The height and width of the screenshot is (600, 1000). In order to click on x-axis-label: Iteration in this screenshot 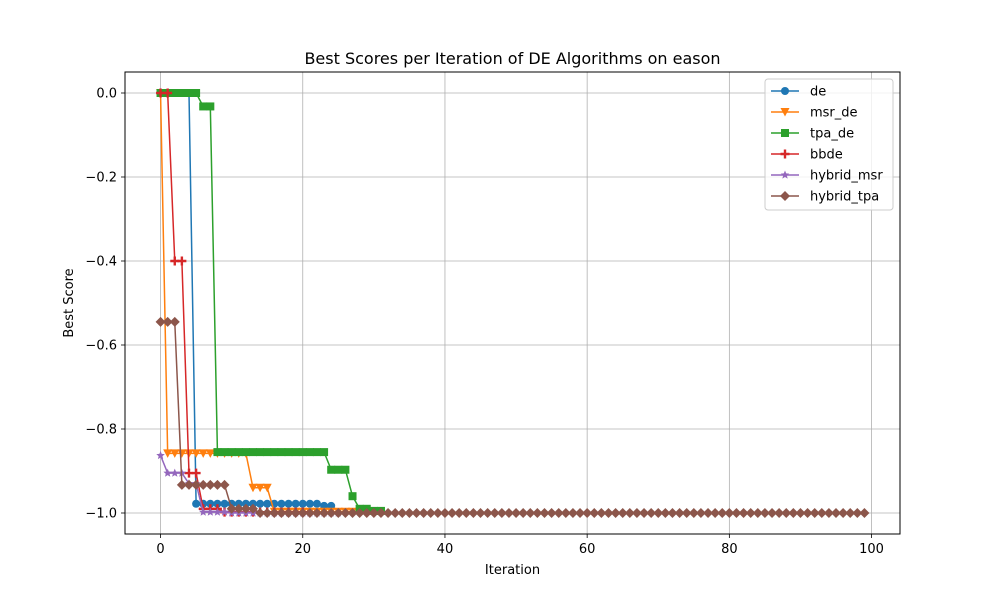, I will do `click(512, 570)`.